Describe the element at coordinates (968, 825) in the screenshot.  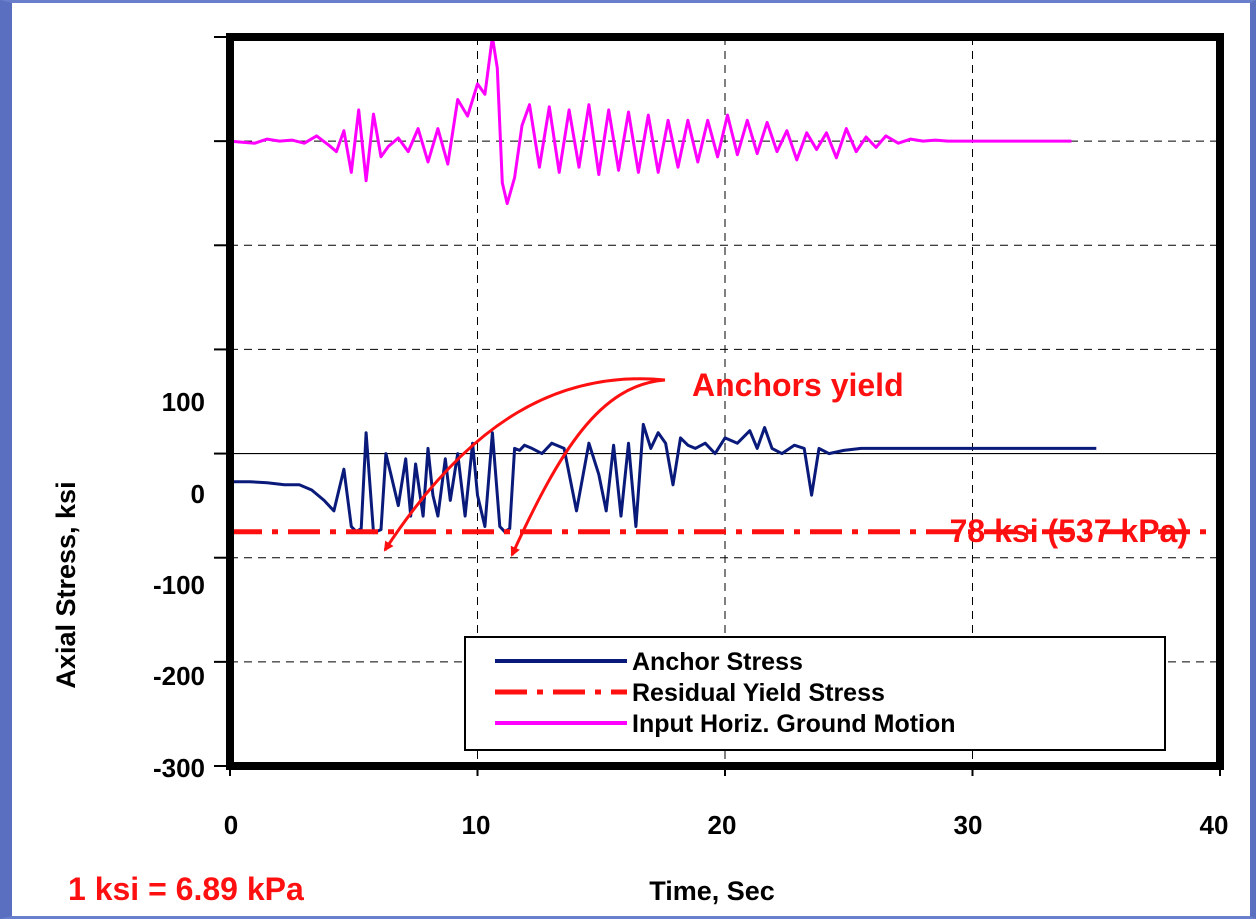
I see `x-tick-label: 30` at that location.